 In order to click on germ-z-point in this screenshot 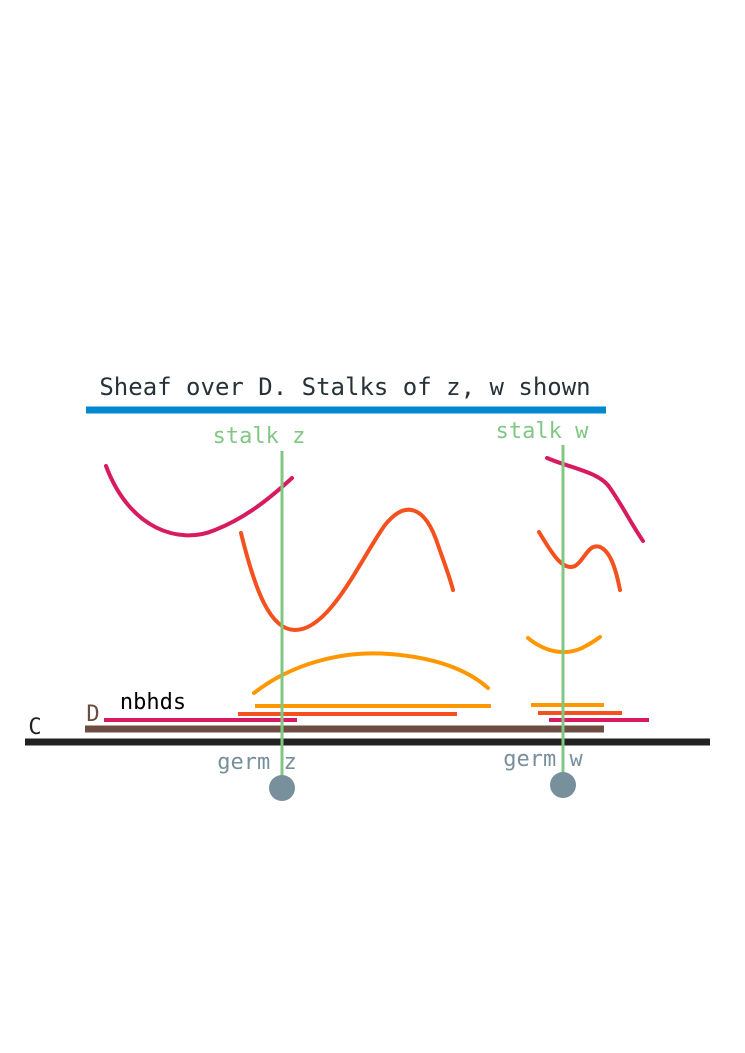, I will do `click(282, 788)`.